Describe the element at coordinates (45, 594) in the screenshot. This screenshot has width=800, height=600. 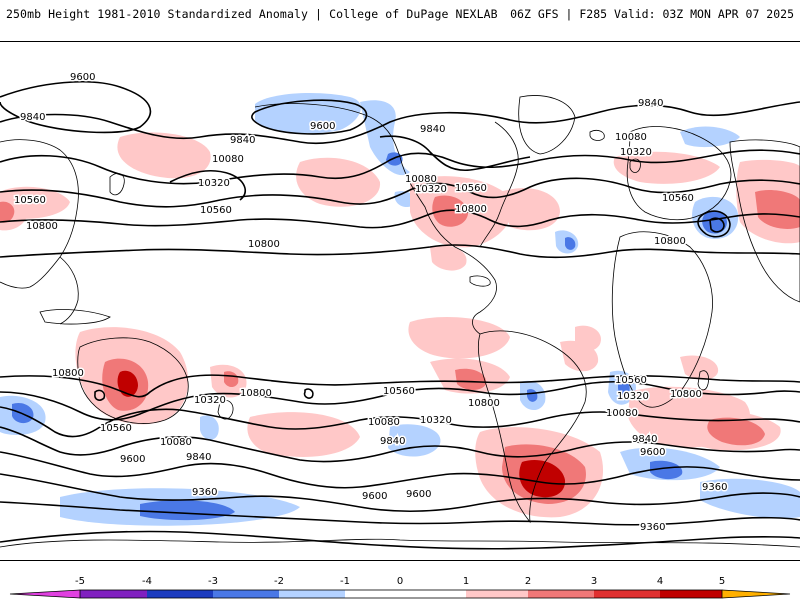
I see `colorbar-segment-neg5` at that location.